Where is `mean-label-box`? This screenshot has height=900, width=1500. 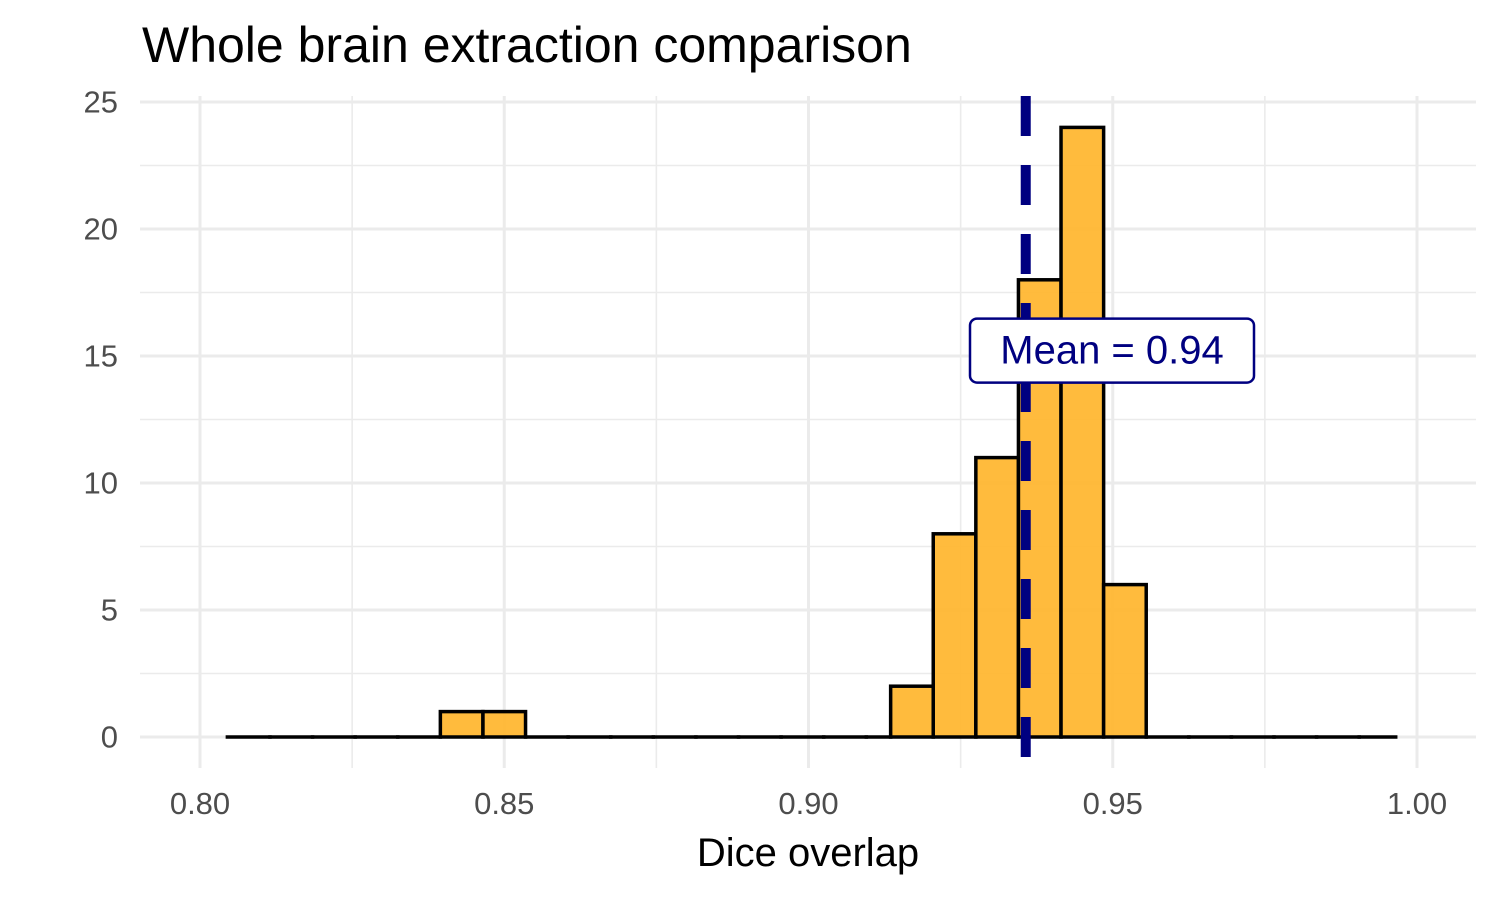
mean-label-box is located at coordinates (1112, 350).